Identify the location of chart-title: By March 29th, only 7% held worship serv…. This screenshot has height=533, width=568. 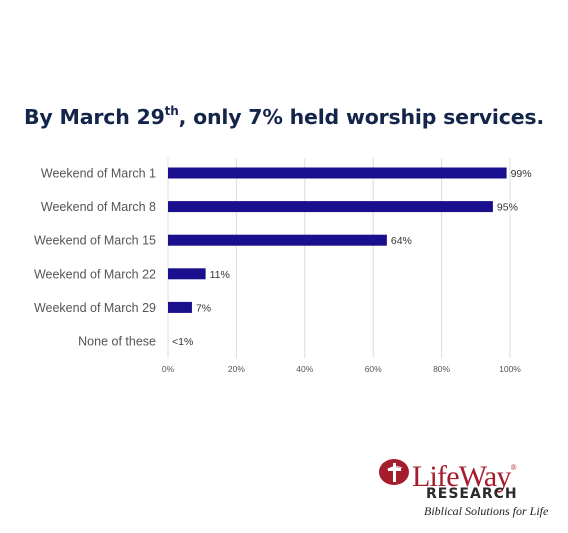
(284, 116).